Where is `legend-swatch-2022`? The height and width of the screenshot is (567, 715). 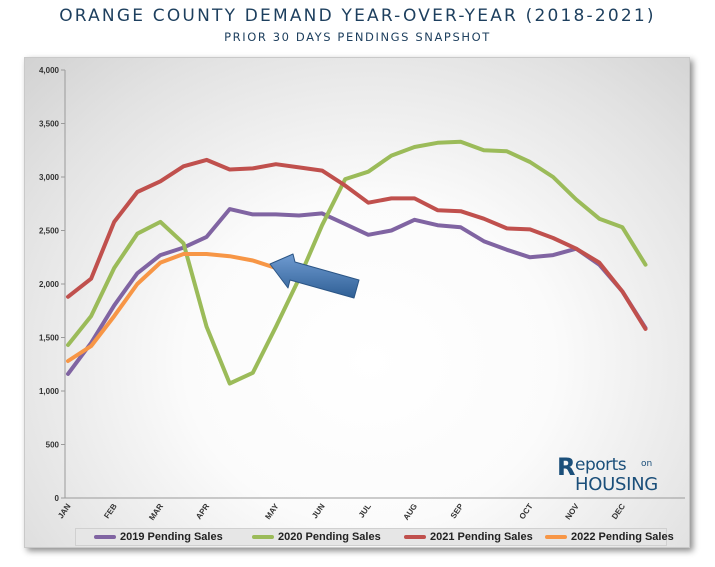 legend-swatch-2022 is located at coordinates (556, 537).